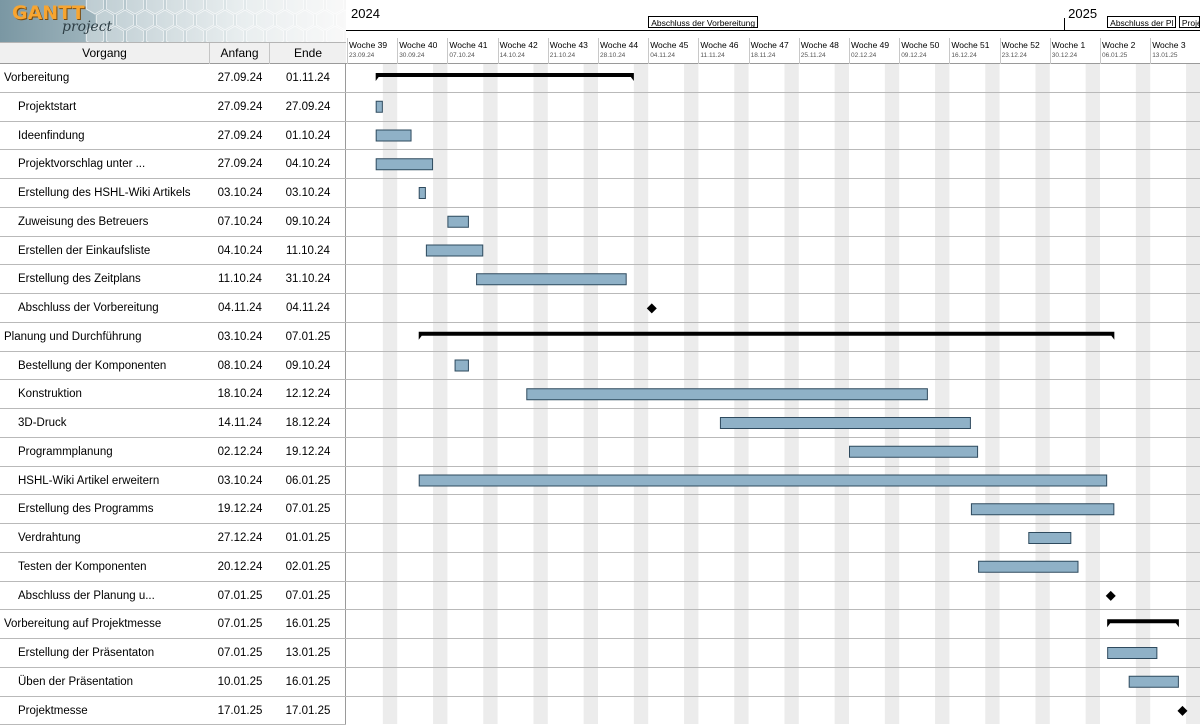  I want to click on task-end: 04.11.24, so click(308, 308).